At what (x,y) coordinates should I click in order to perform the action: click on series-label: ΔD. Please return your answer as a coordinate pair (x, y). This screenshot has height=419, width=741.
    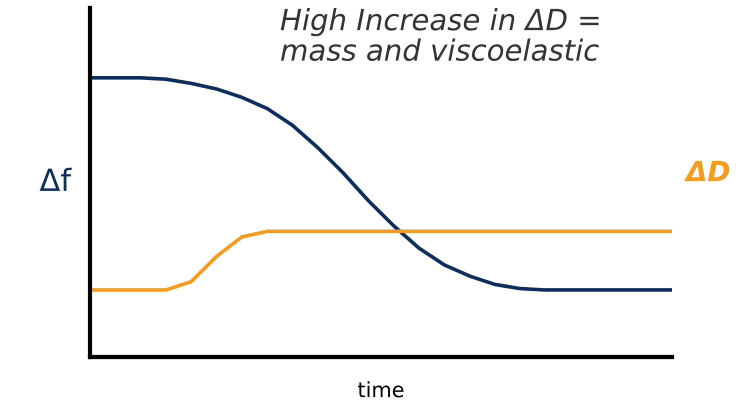
    Looking at the image, I should click on (707, 171).